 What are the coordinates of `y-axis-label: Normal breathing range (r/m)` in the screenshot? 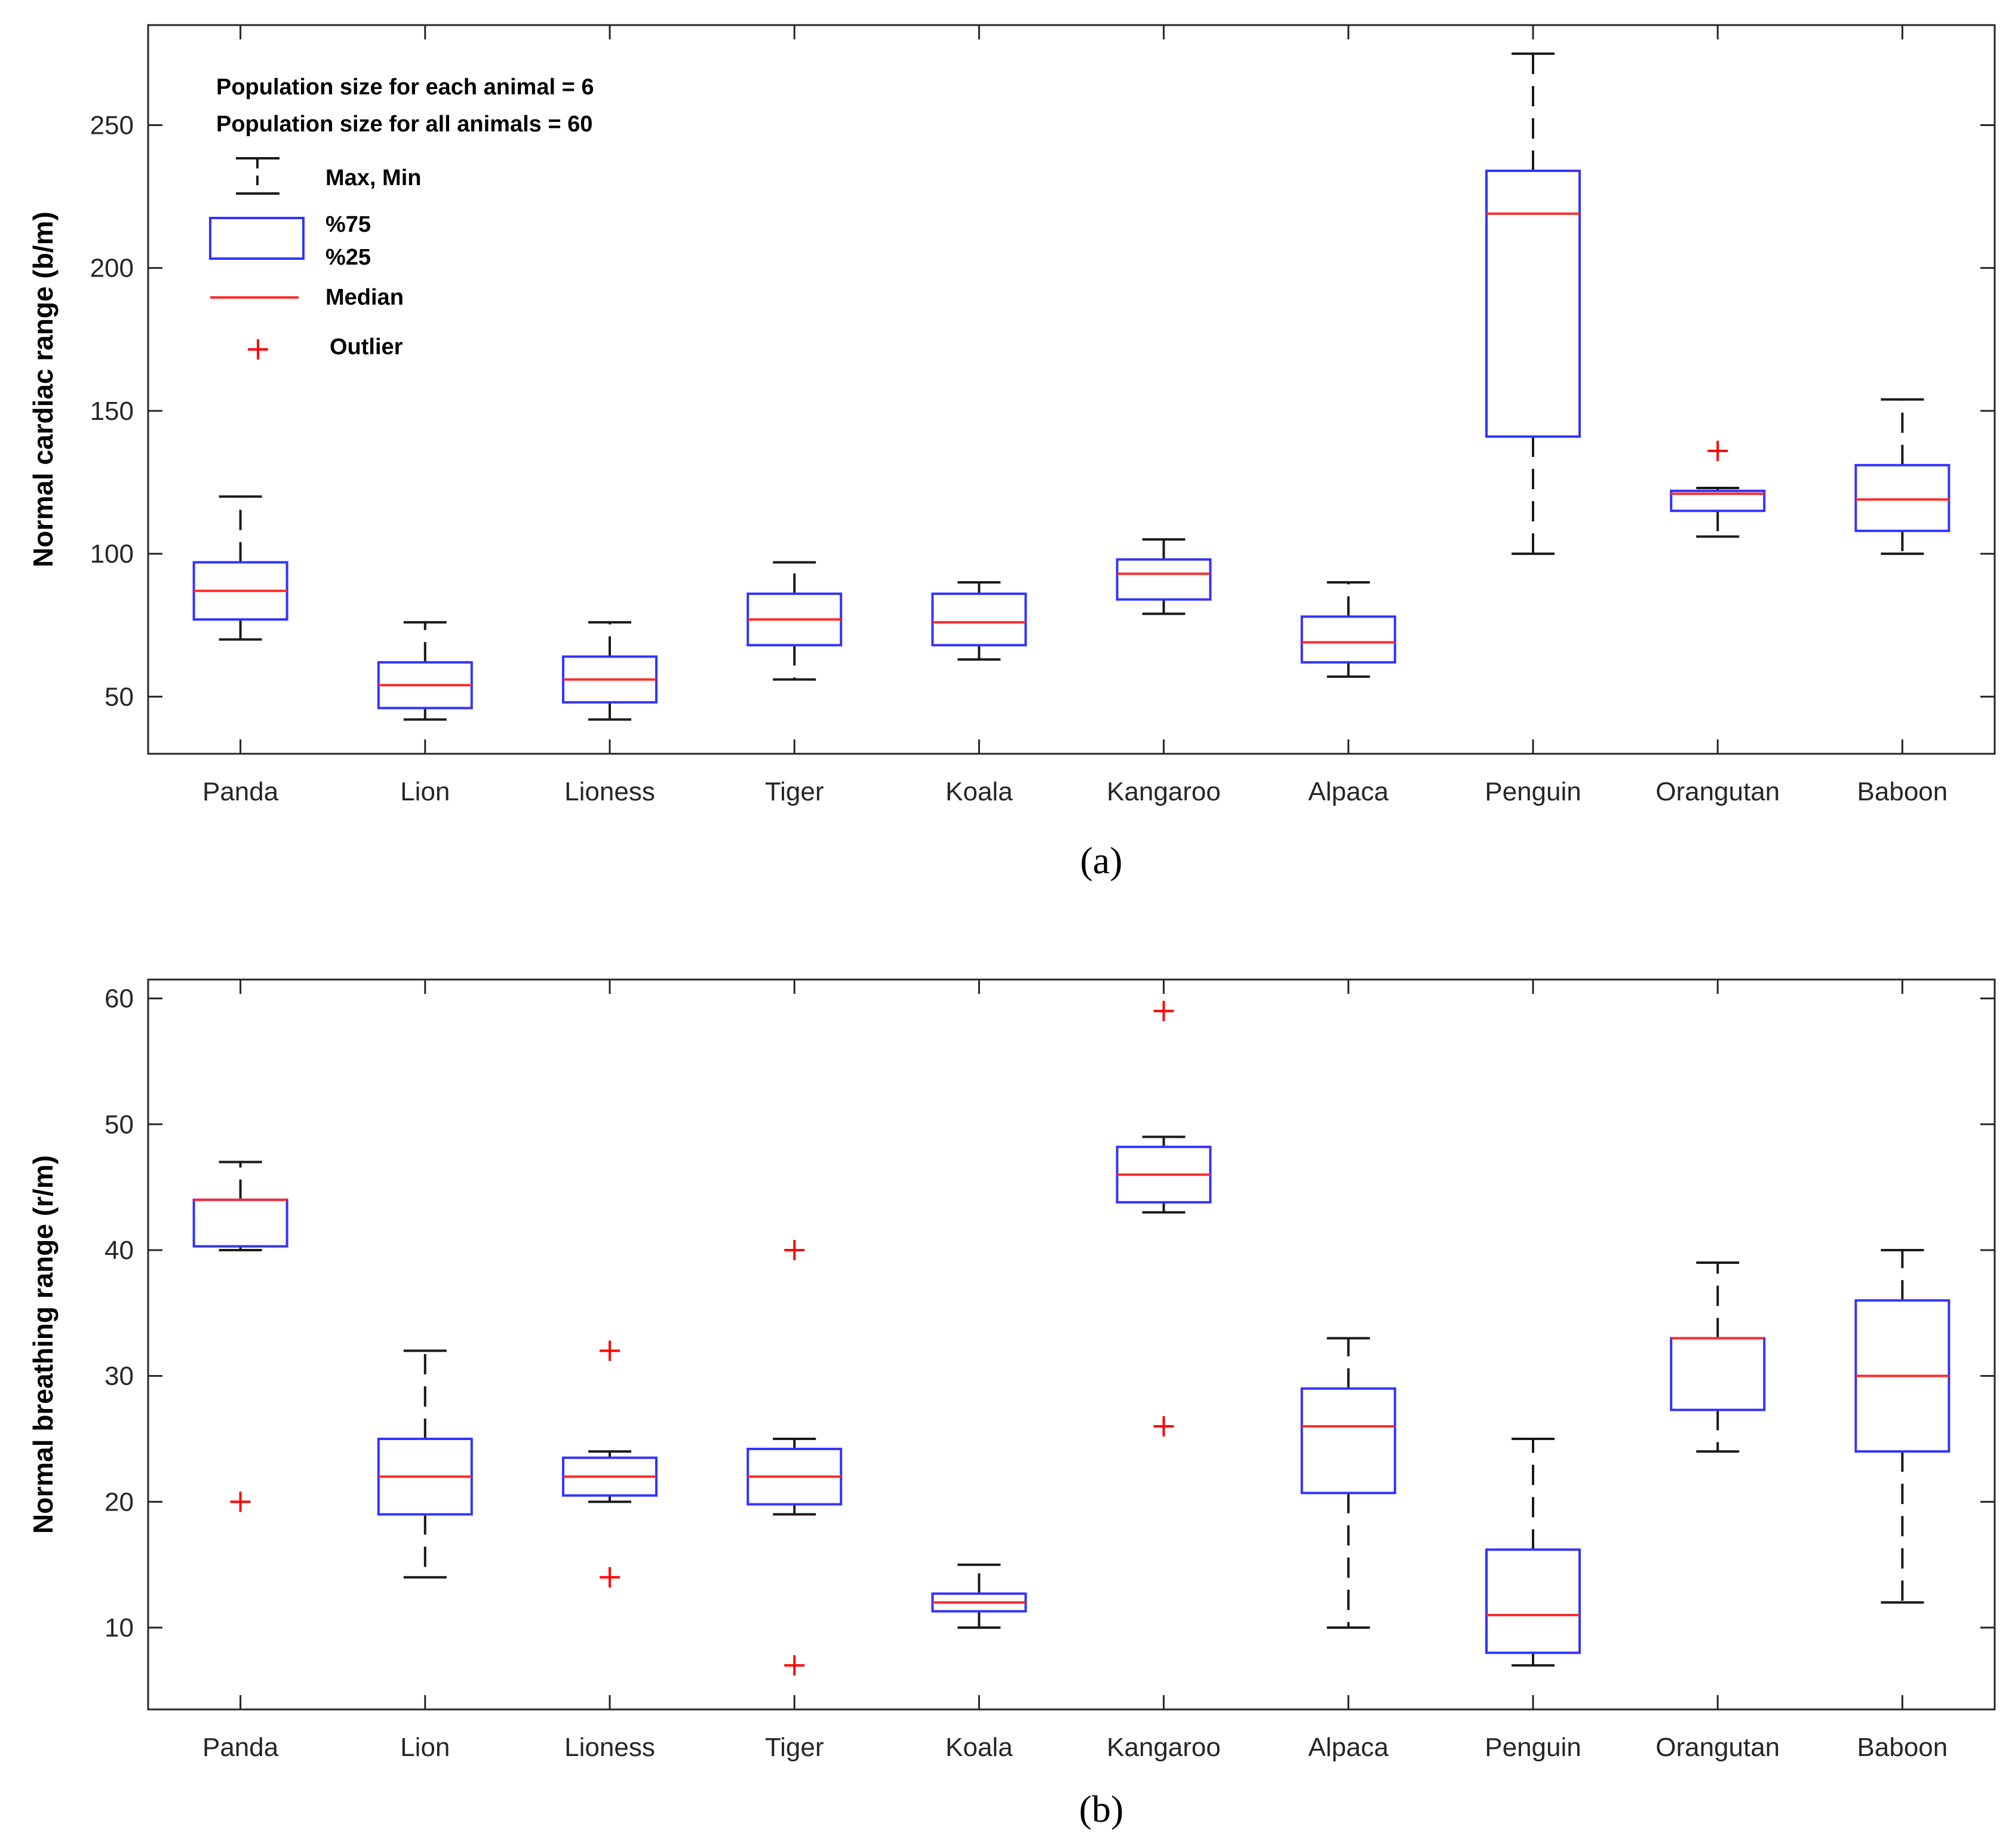 It's located at (43, 1344).